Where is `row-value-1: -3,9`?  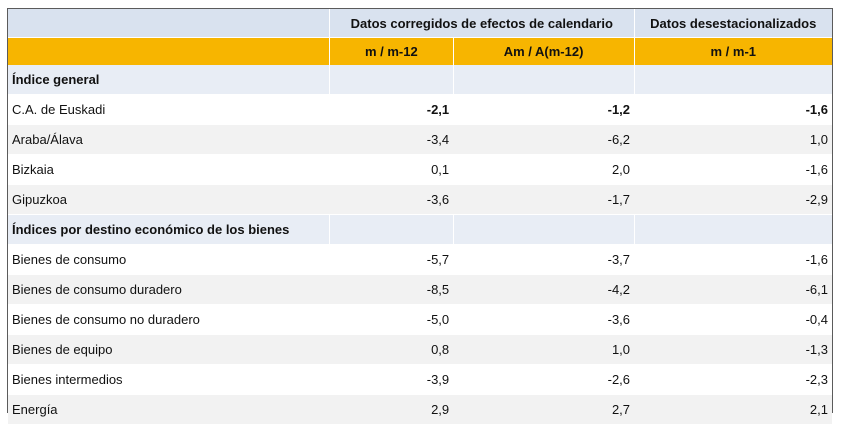 row-value-1: -3,9 is located at coordinates (391, 379).